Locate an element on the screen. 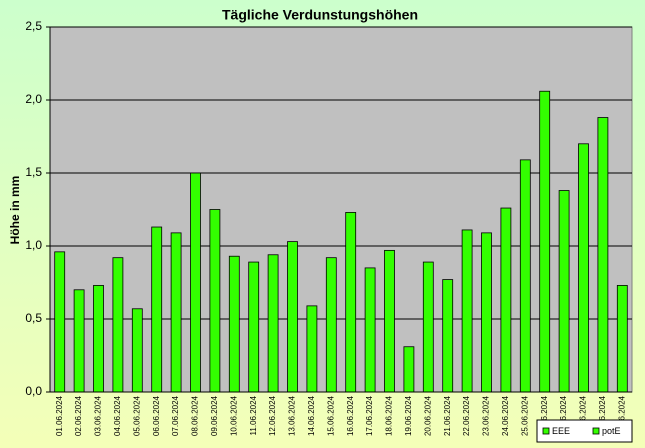 This screenshot has width=645, height=448. x-tick-label: 15.06.2024 is located at coordinates (330, 415).